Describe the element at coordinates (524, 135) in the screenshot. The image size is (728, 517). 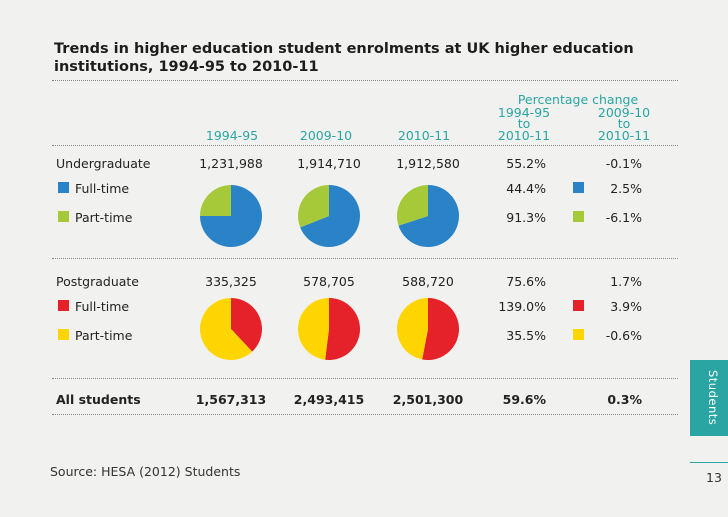
I see `pc1-bot: 2010-11` at that location.